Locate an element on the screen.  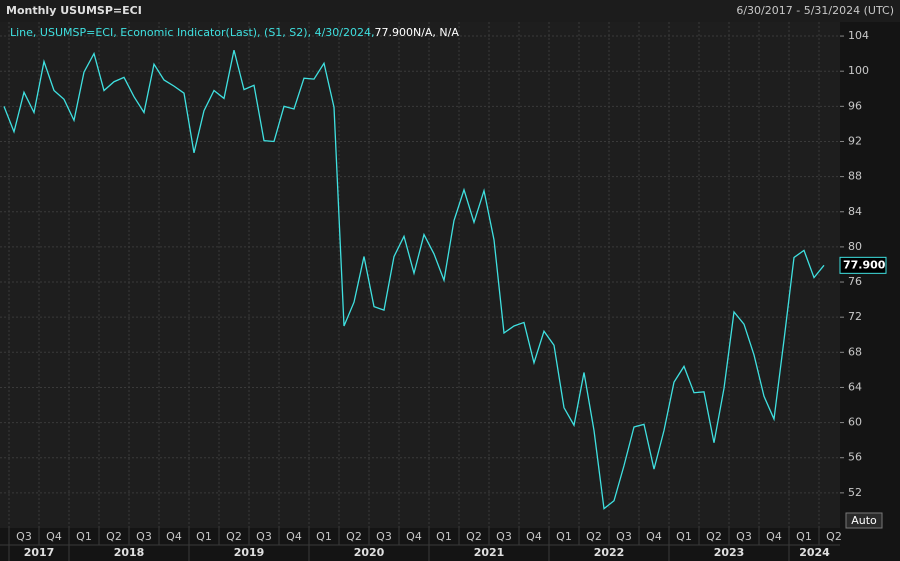
year-label: 2023 is located at coordinates (729, 552).